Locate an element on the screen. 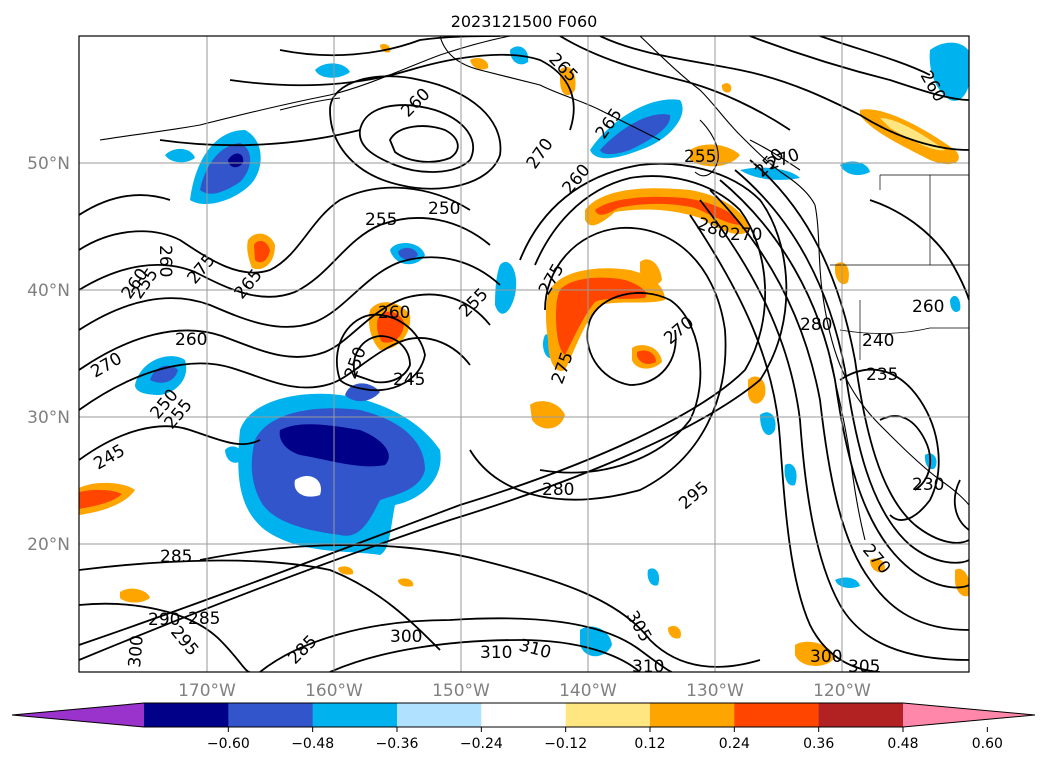  colorbar-tick-label: −0.24 is located at coordinates (481, 744).